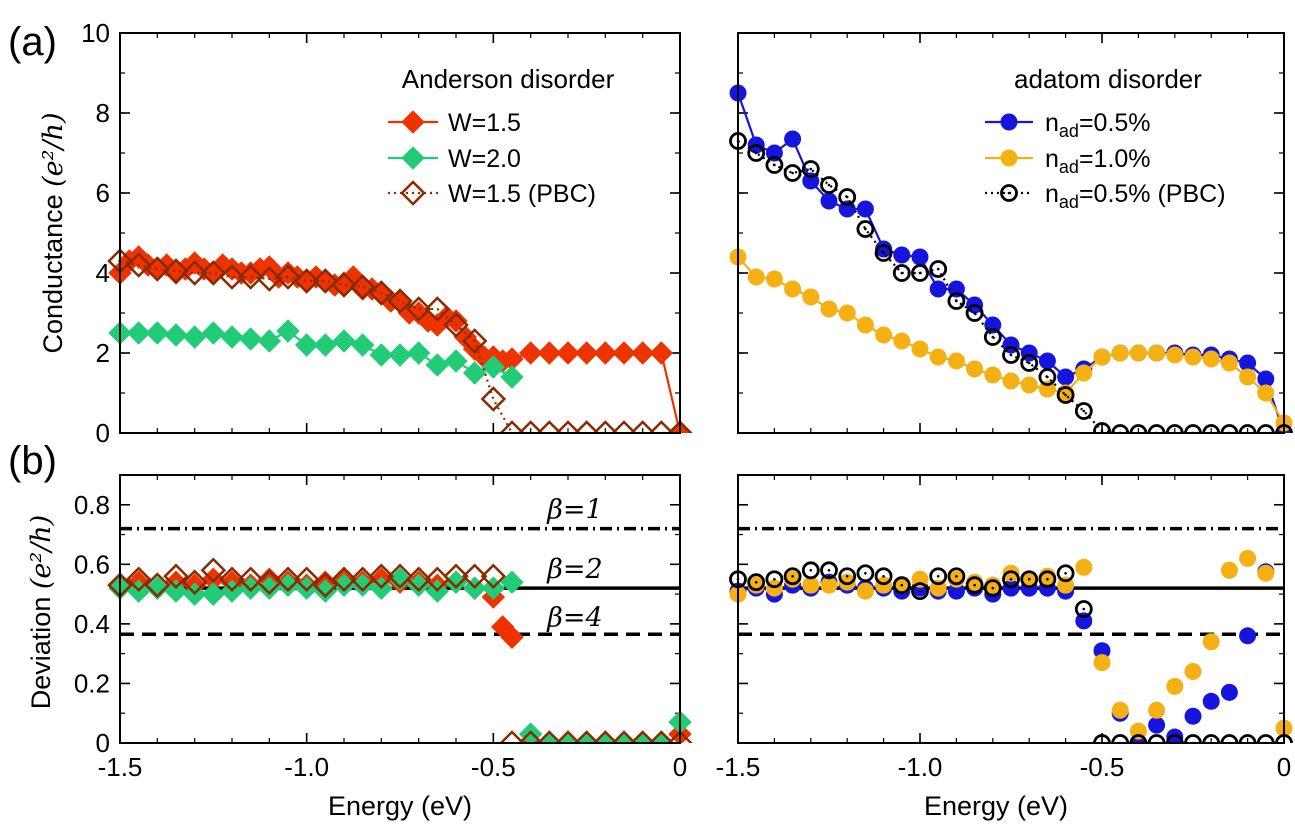  Describe the element at coordinates (1108, 79) in the screenshot. I see `legend-title: adatom disorder` at that location.